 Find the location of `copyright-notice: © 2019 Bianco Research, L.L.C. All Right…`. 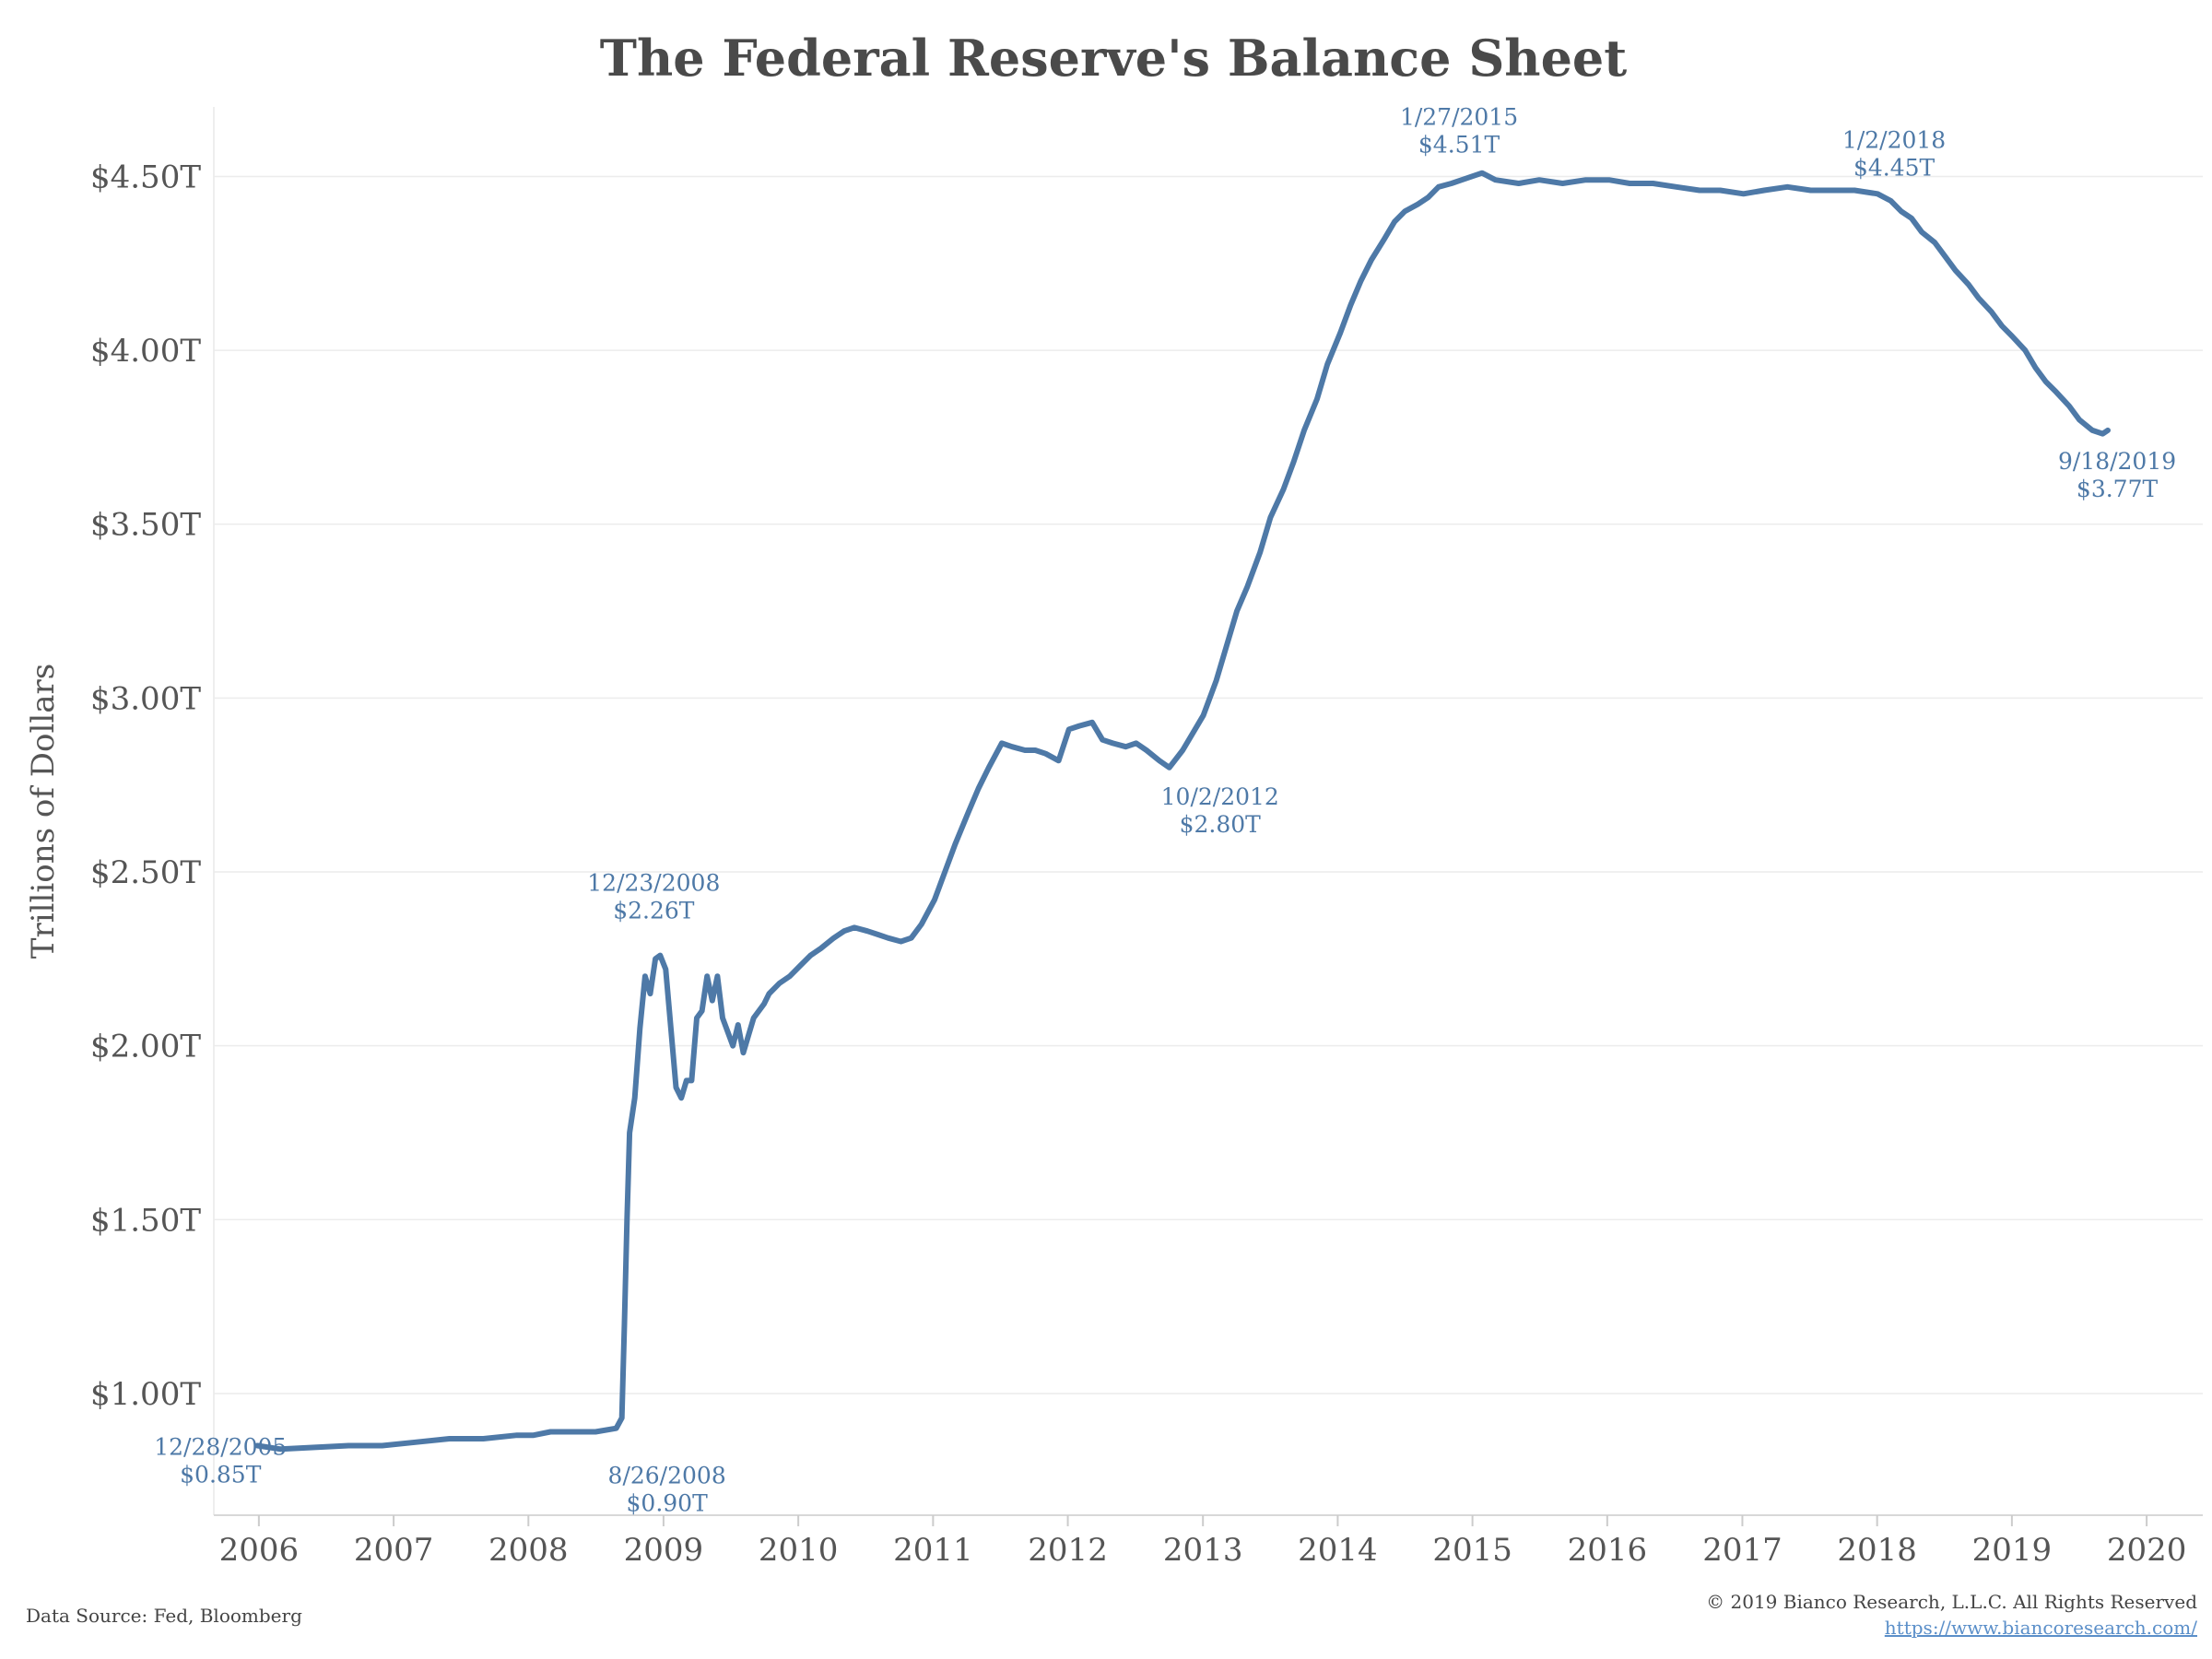

copyright-notice: © 2019 Bianco Research, L.L.C. All Right… is located at coordinates (1951, 1602).